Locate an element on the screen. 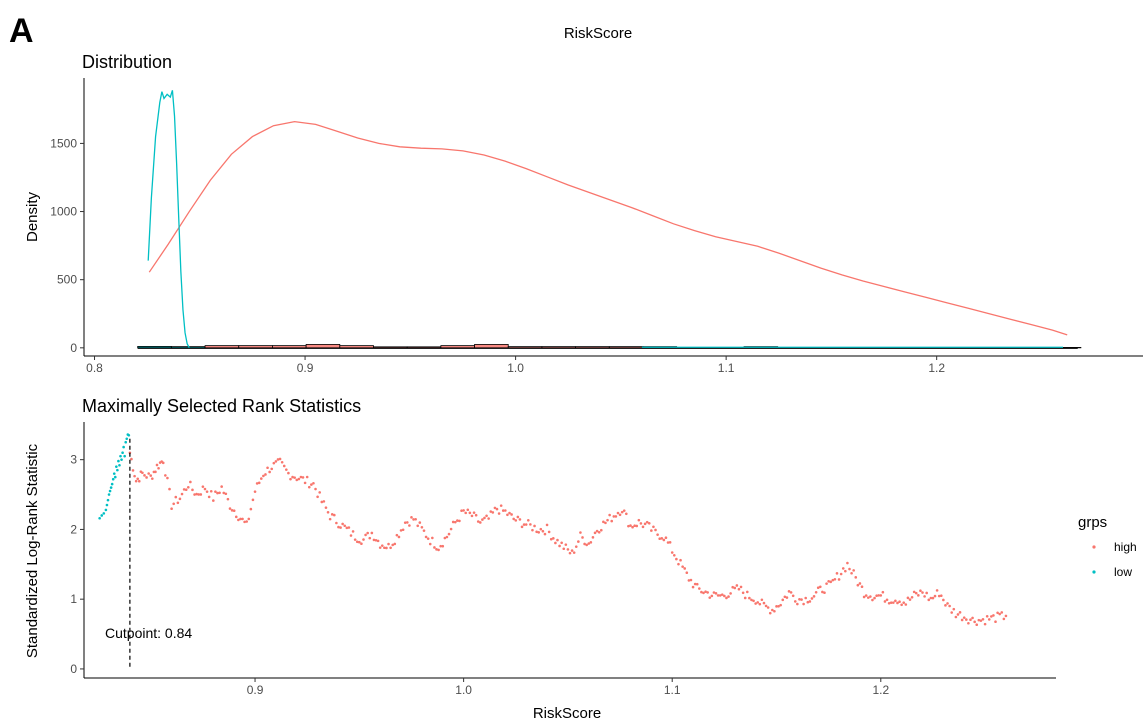 This screenshot has height=724, width=1143. legend-label-high: high is located at coordinates (1125, 547).